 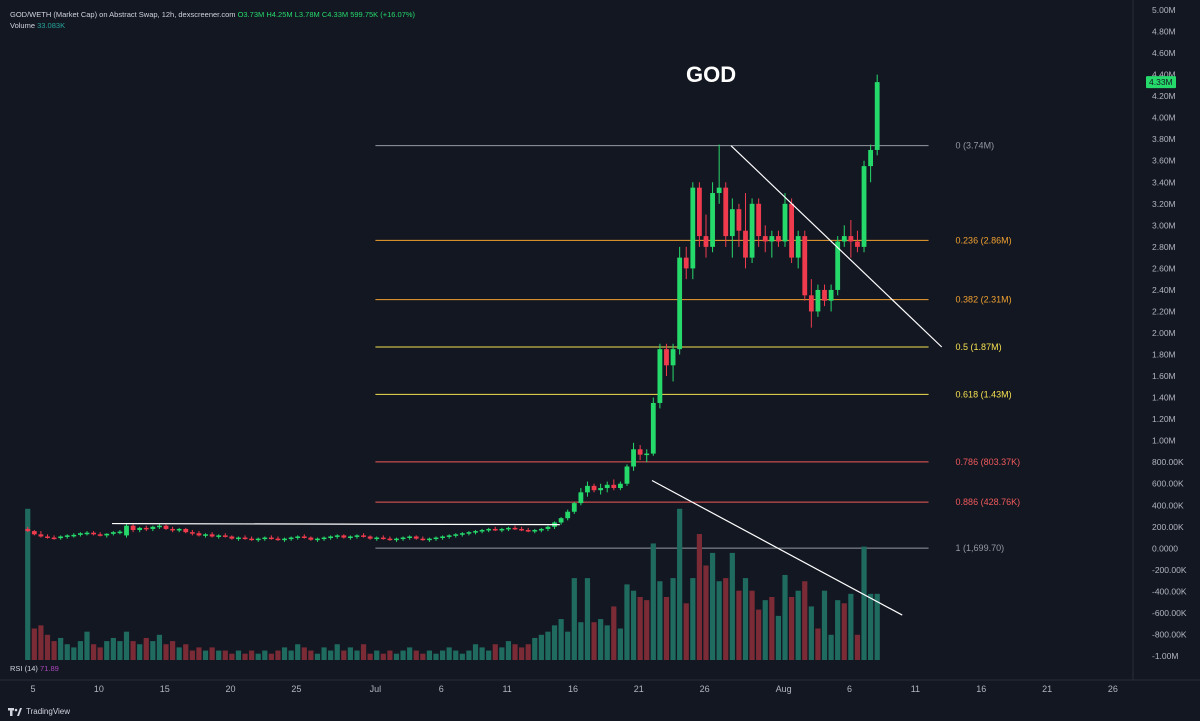 I want to click on fib-level-label: 0.786 (803.37K), so click(x=988, y=462).